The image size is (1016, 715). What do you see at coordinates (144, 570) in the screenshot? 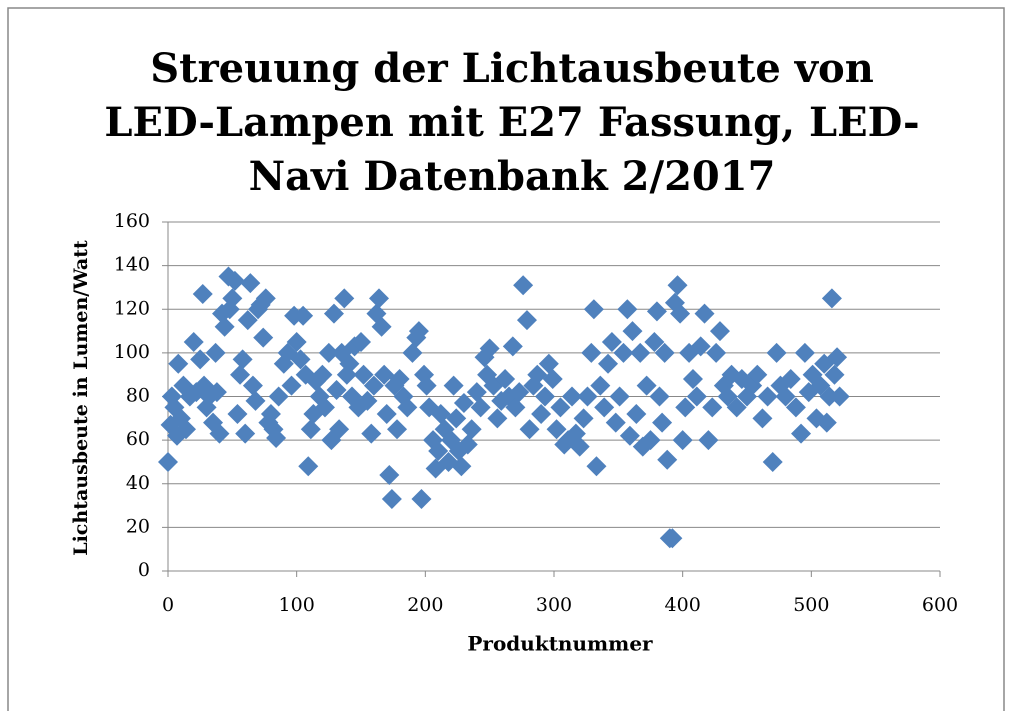
I see `y-tick-label: 0` at bounding box center [144, 570].